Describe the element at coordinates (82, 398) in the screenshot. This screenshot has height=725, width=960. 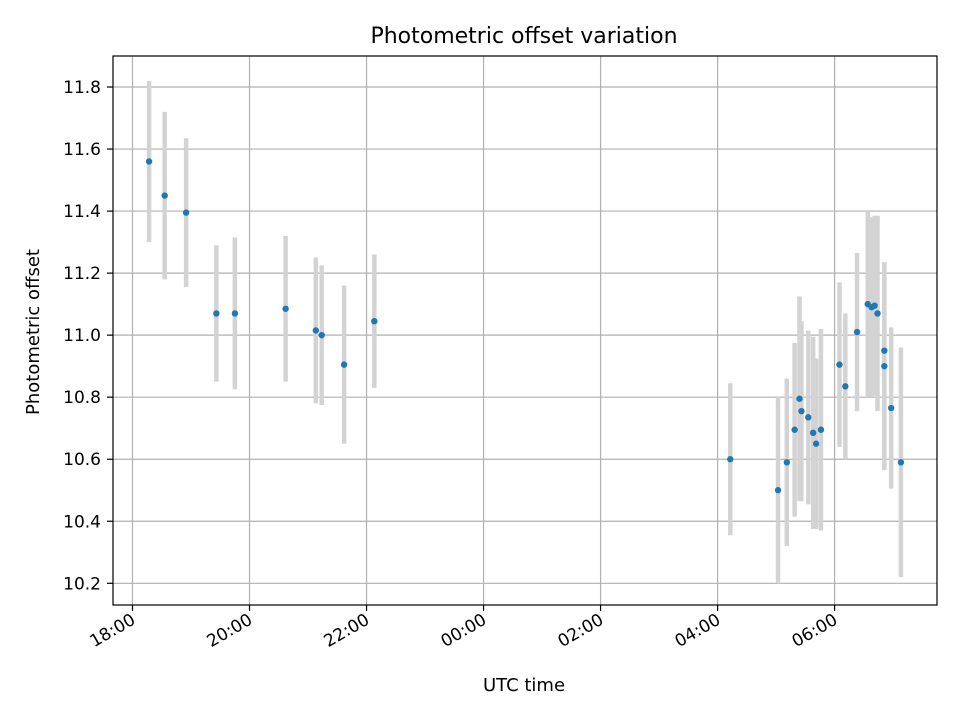
I see `y-tick-label: 10.8` at that location.